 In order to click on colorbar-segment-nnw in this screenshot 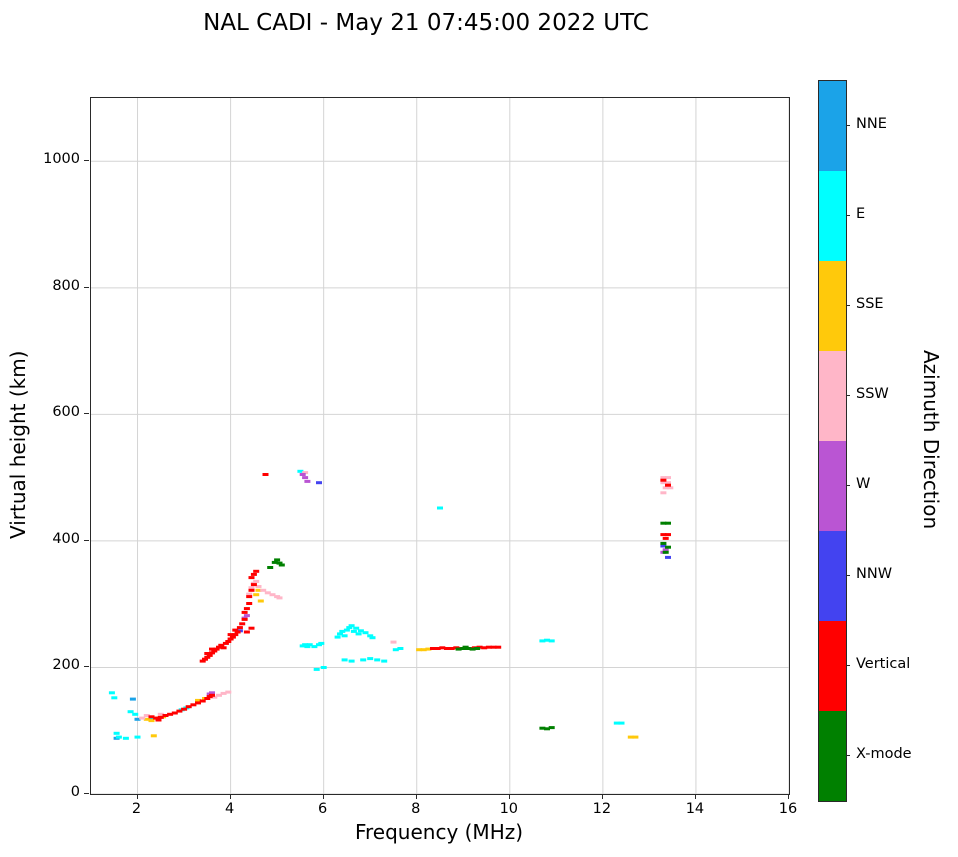, I will do `click(832, 576)`.